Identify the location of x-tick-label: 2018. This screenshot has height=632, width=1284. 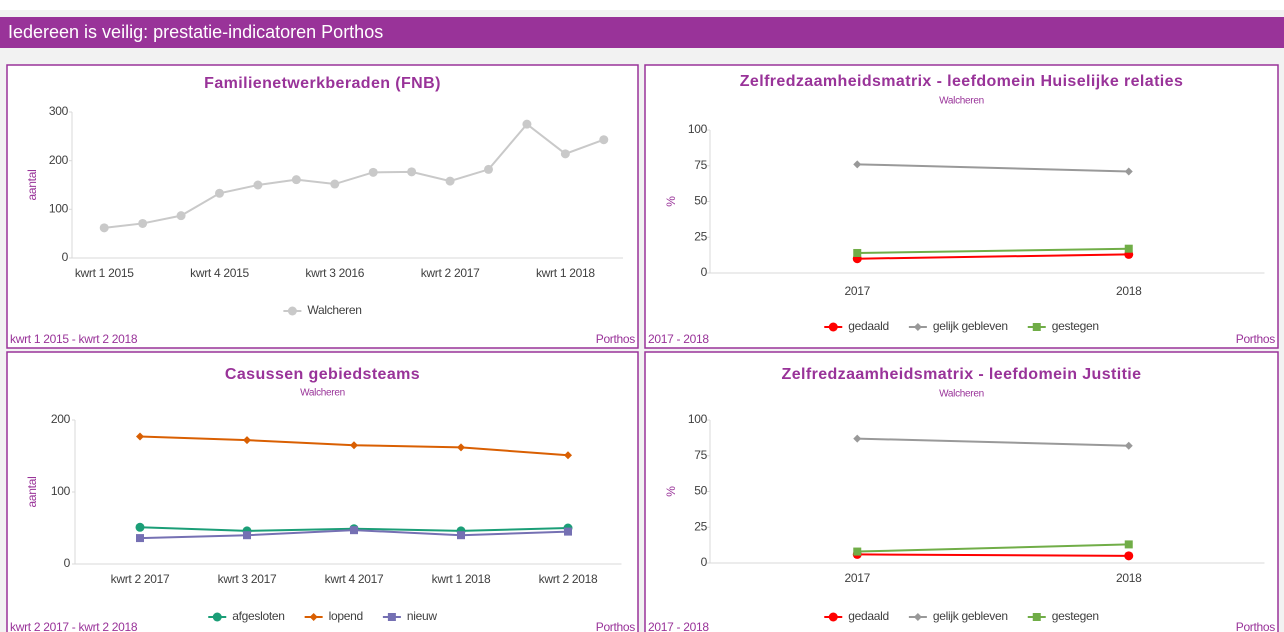
(1129, 291).